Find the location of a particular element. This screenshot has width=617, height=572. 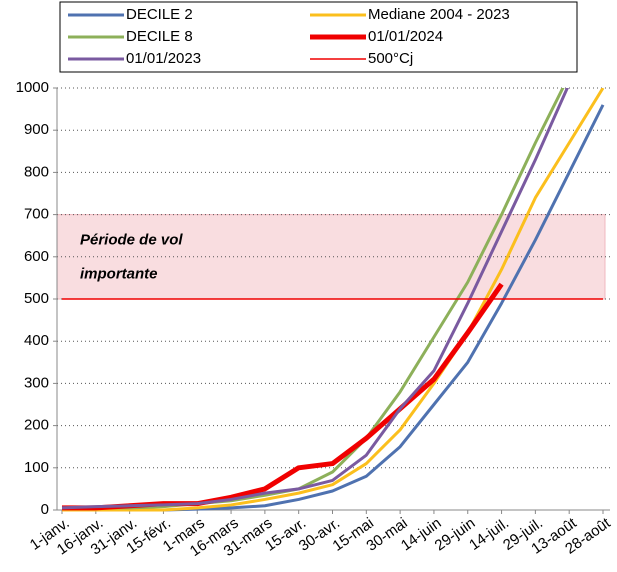

y-tick-label: 100 is located at coordinates (36, 467).